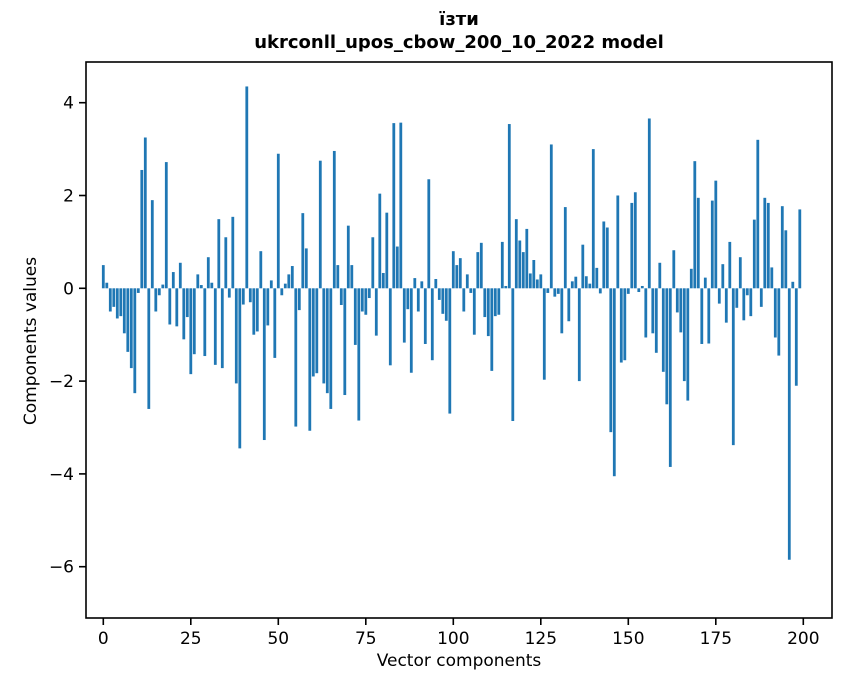  I want to click on y-tick-label--4: −4, so click(61, 475).